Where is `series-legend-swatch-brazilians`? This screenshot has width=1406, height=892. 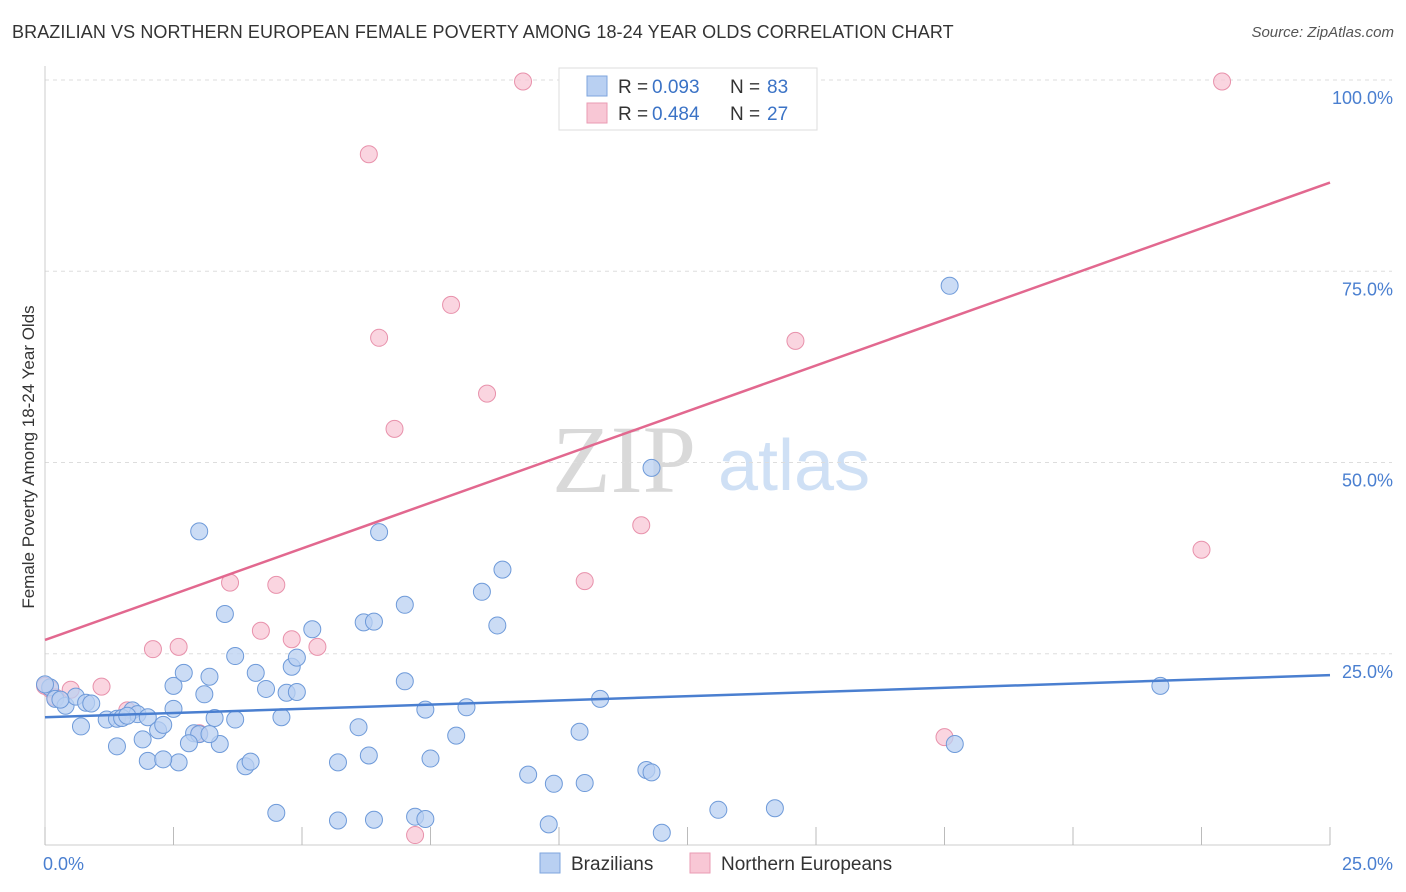 series-legend-swatch-brazilians is located at coordinates (550, 863).